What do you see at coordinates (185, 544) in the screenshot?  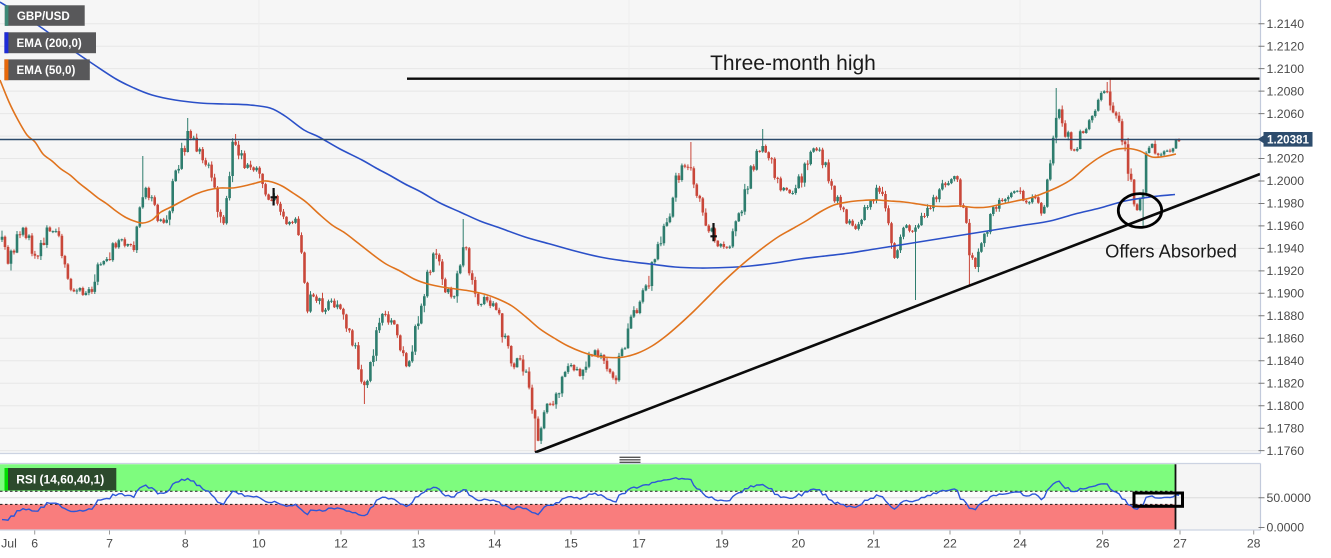 I see `svg-text: 8` at bounding box center [185, 544].